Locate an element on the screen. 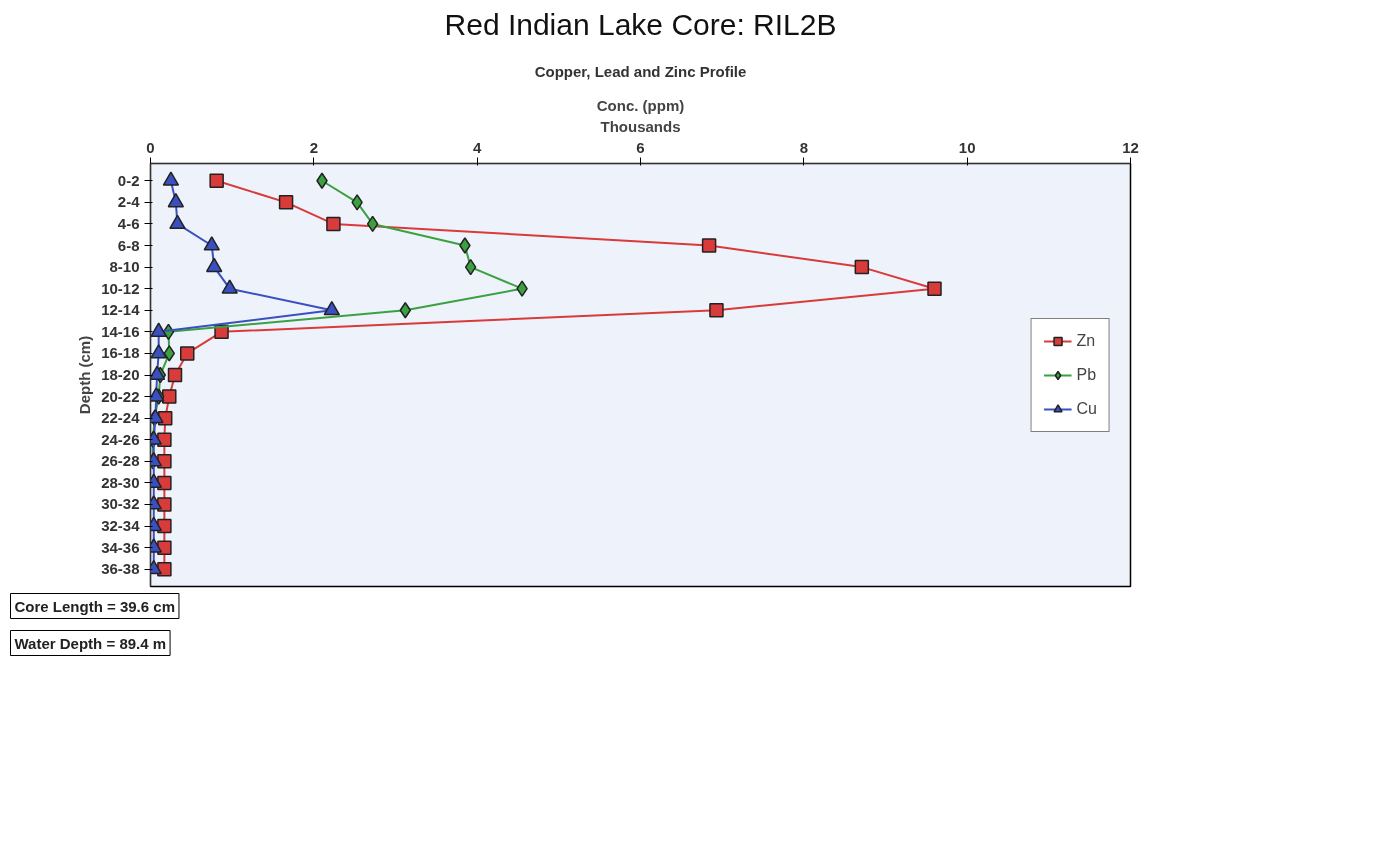 This screenshot has width=1374, height=862. y-tick-label: 10-12 is located at coordinates (120, 288).